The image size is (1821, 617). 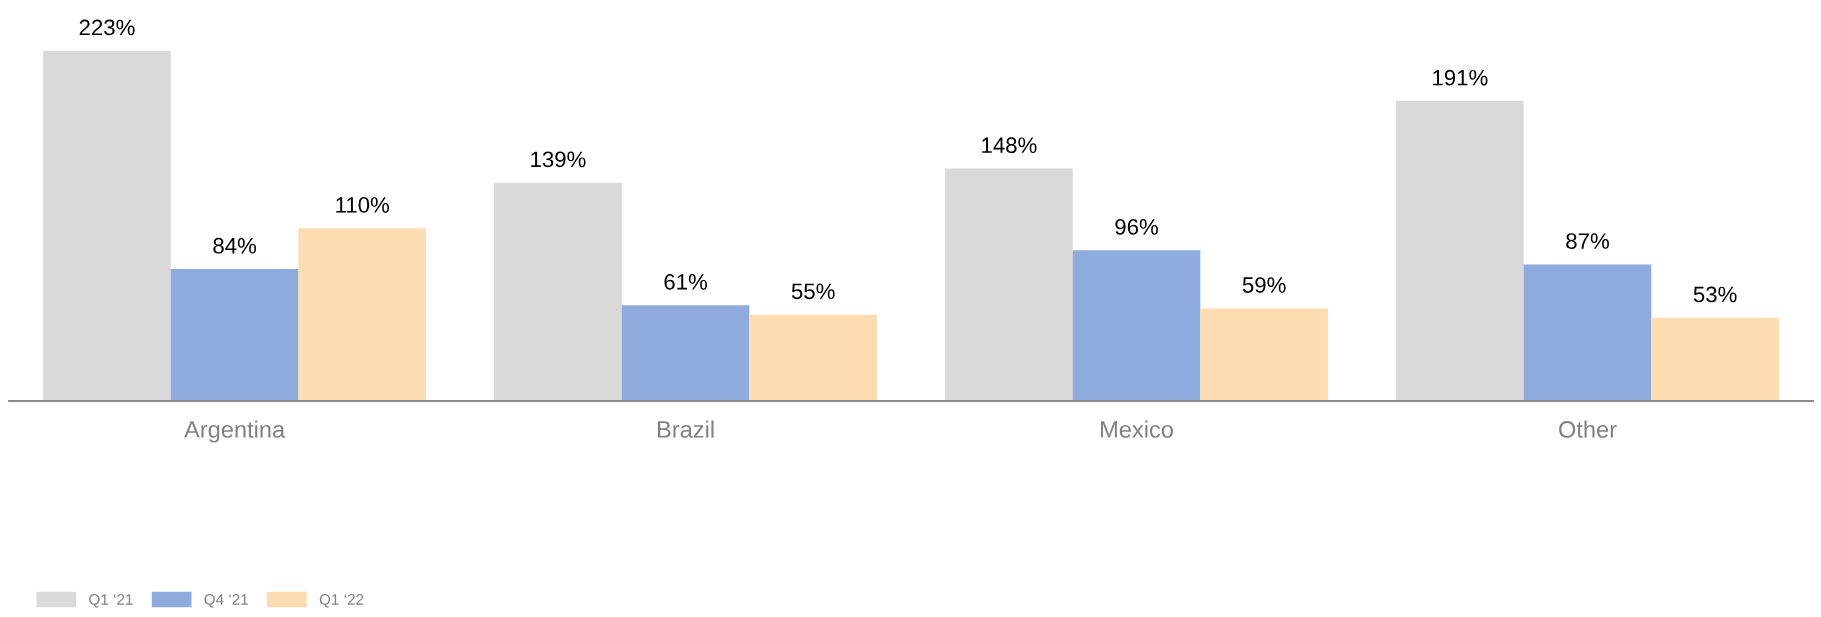 I want to click on legend-label: Q4 ‘21, so click(x=226, y=601).